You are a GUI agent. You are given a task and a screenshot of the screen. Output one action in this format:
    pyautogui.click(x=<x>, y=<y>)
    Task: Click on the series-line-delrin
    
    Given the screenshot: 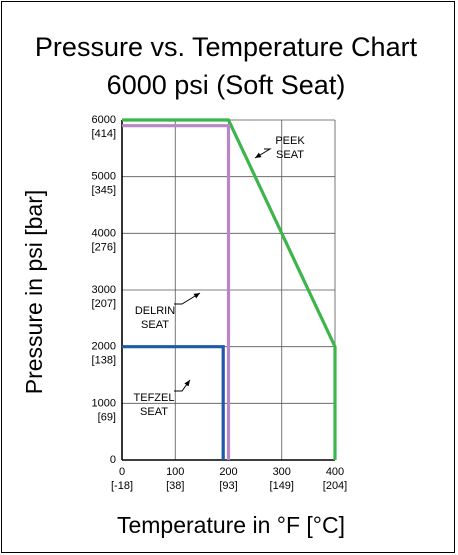 What is the action you would take?
    pyautogui.click(x=176, y=292)
    